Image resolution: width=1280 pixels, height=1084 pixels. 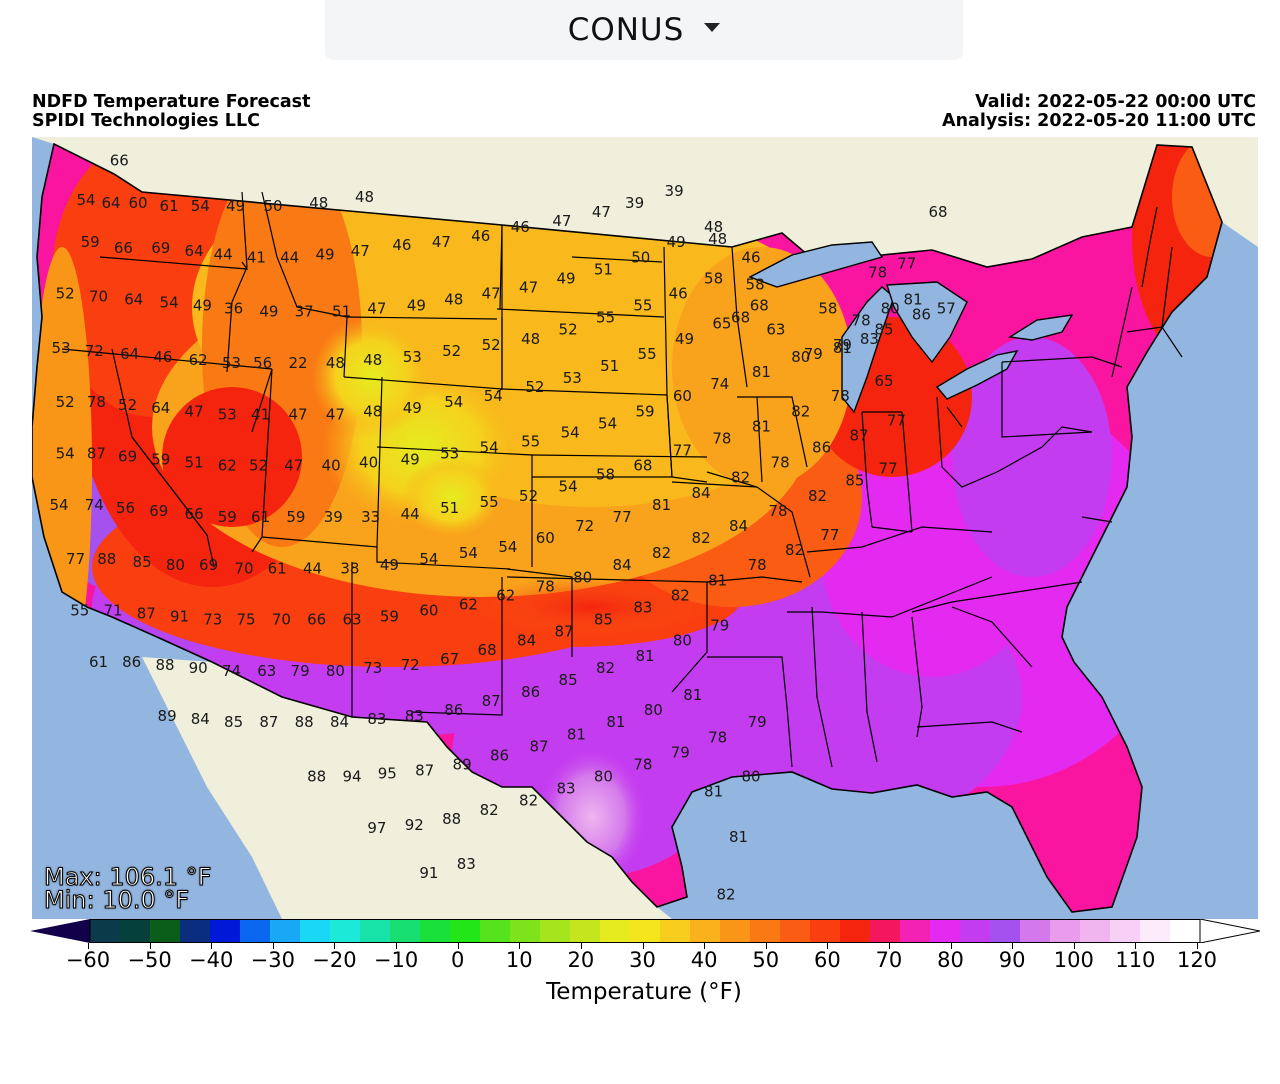 What do you see at coordinates (644, 992) in the screenshot?
I see `colorbar-title: Temperature (°F)` at bounding box center [644, 992].